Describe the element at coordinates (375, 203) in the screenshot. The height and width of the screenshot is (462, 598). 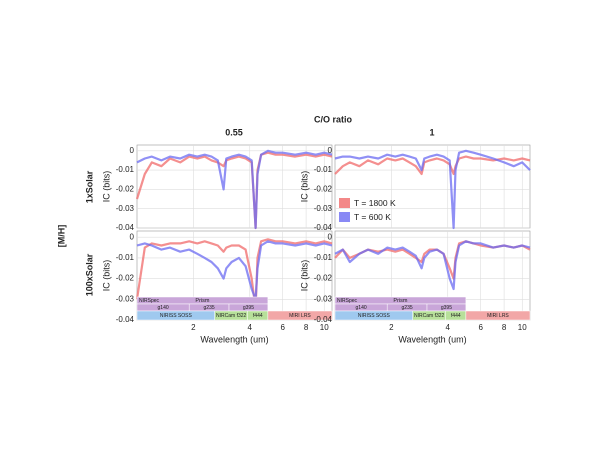
I see `legend-label: T = 1800 K` at that location.